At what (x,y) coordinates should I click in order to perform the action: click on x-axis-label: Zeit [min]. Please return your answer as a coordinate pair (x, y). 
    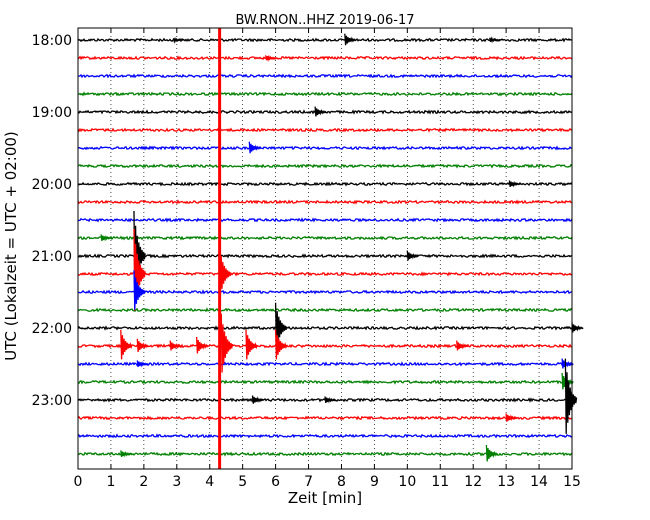
    Looking at the image, I should click on (325, 498).